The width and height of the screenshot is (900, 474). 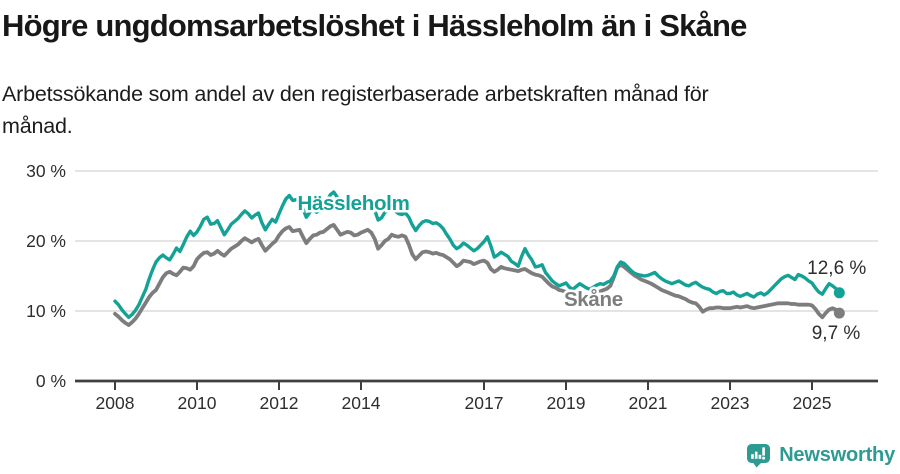 What do you see at coordinates (593, 299) in the screenshot?
I see `series-inline-label: Skåne` at bounding box center [593, 299].